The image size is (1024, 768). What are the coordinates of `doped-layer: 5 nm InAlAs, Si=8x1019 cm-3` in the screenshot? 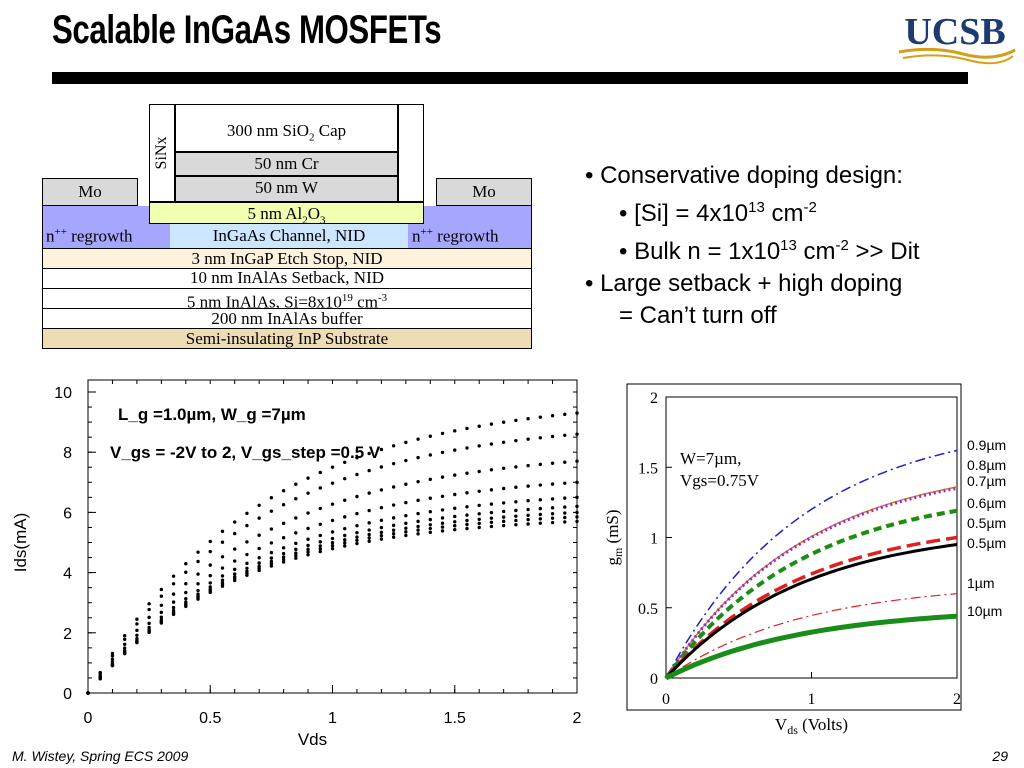 It's located at (287, 300).